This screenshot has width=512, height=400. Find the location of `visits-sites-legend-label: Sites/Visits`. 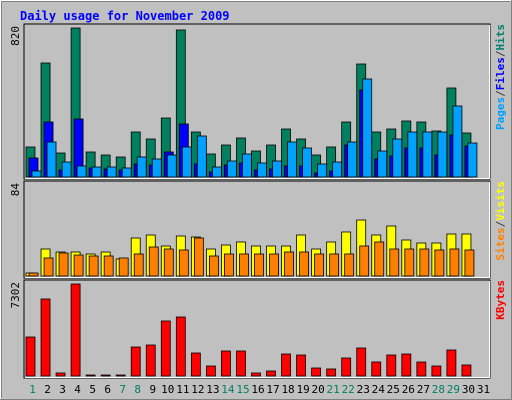

visits-sites-legend-label: Sites/Visits is located at coordinates (500, 221).